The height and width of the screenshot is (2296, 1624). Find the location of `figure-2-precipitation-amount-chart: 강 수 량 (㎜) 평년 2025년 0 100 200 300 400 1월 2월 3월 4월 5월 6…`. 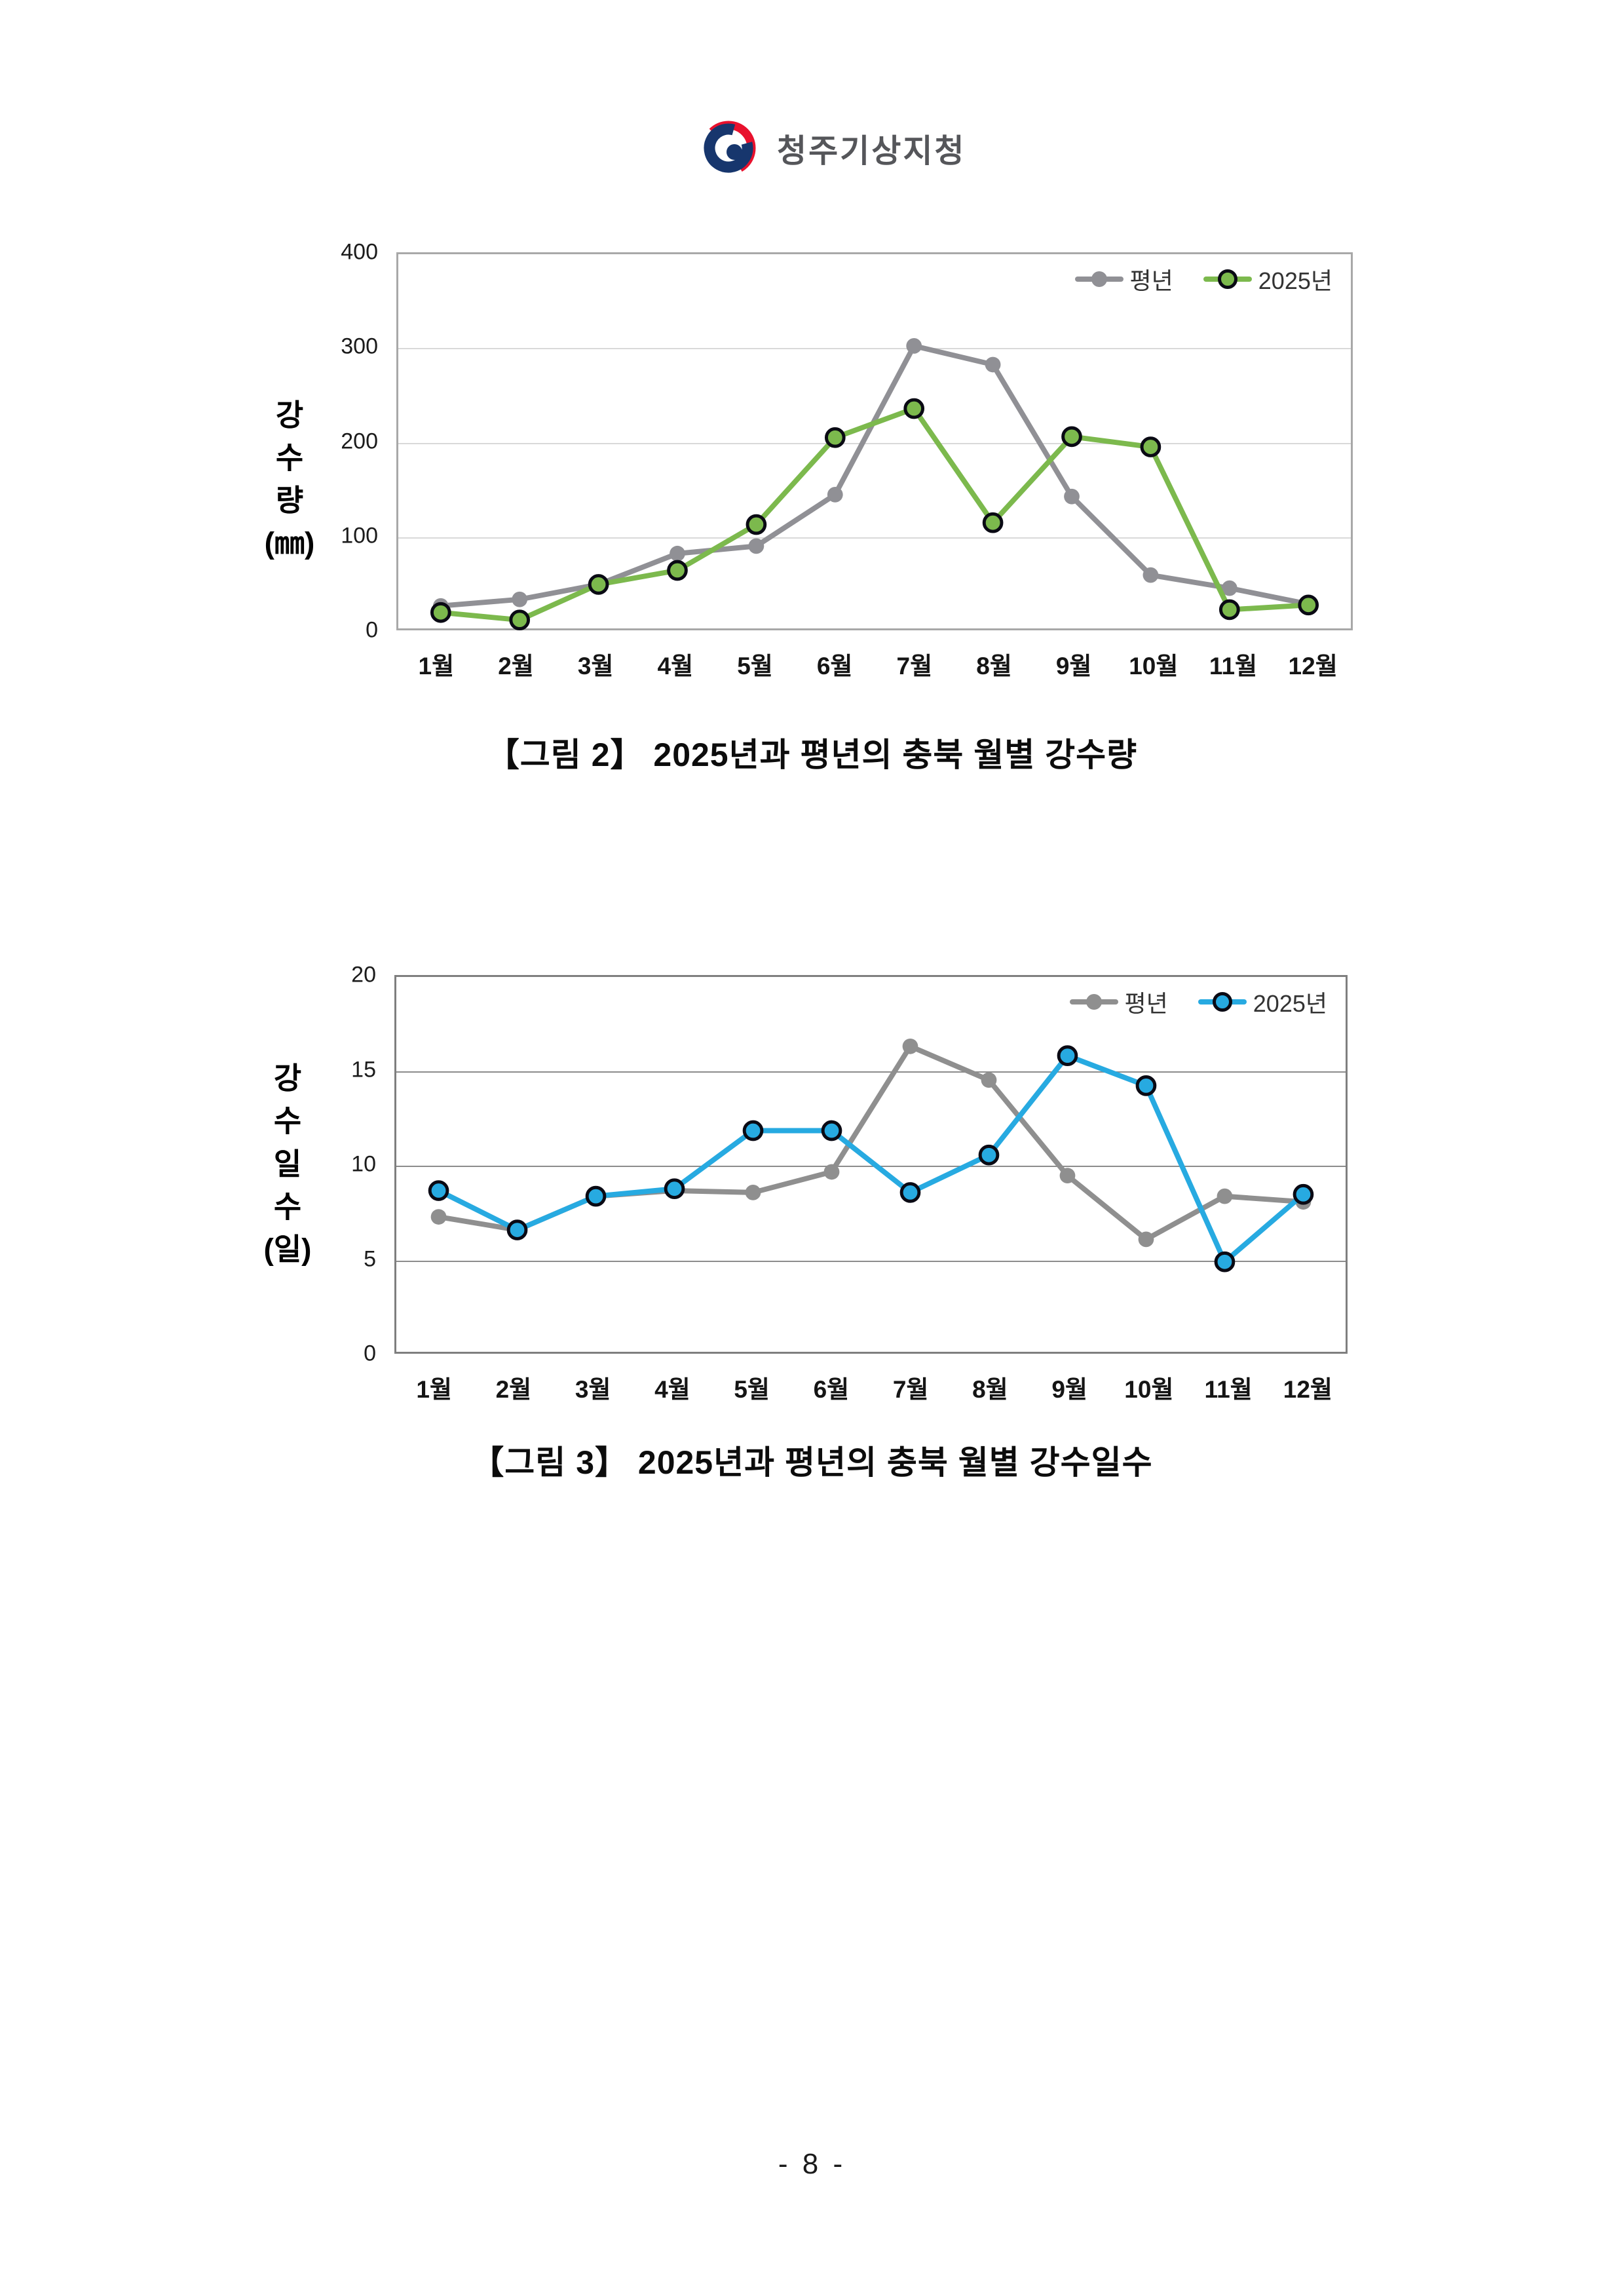

figure-2-precipitation-amount-chart: 강 수 량 (㎜) 평년 2025년 0 100 200 300 400 1월 2월 3월 4월 5월 6… is located at coordinates (809, 459).